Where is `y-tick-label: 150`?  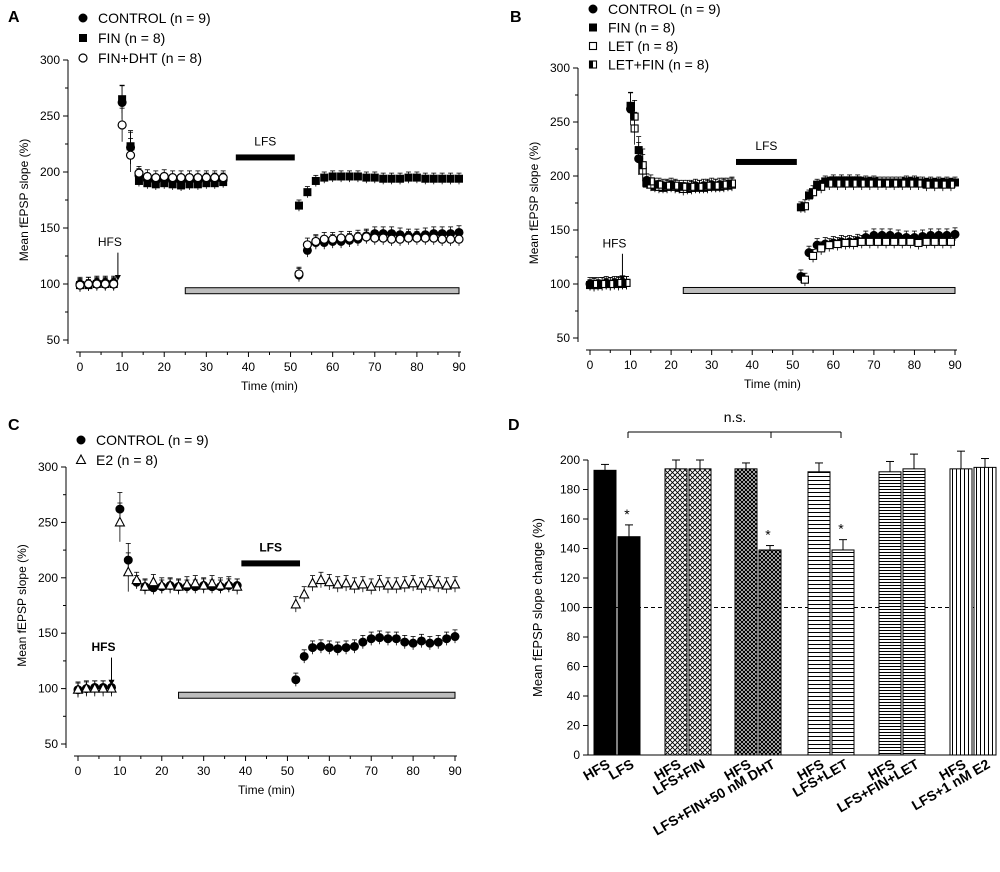
y-tick-label: 150 is located at coordinates (48, 633).